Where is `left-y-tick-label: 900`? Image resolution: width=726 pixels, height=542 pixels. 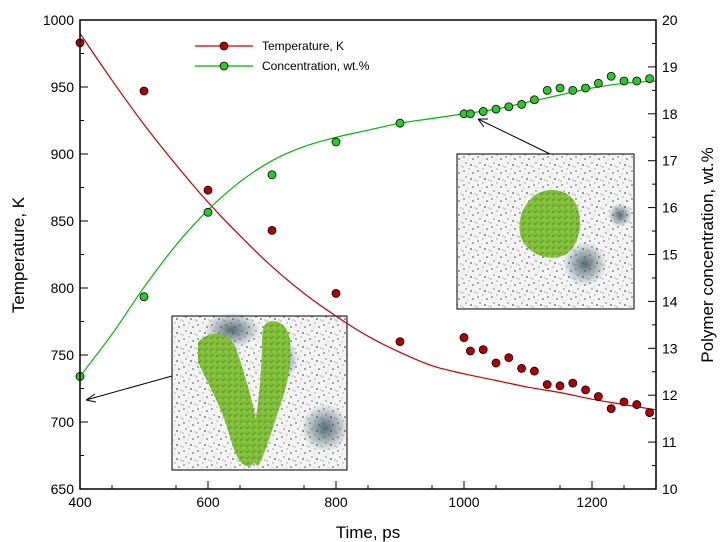 left-y-tick-label: 900 is located at coordinates (63, 154).